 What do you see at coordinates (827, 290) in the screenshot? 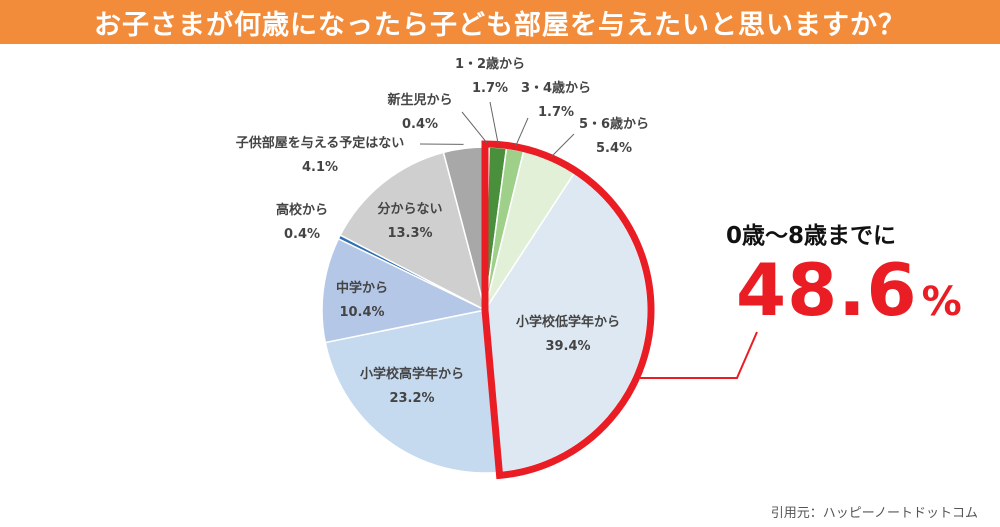
I see `callout-number: 48.6` at bounding box center [827, 290].